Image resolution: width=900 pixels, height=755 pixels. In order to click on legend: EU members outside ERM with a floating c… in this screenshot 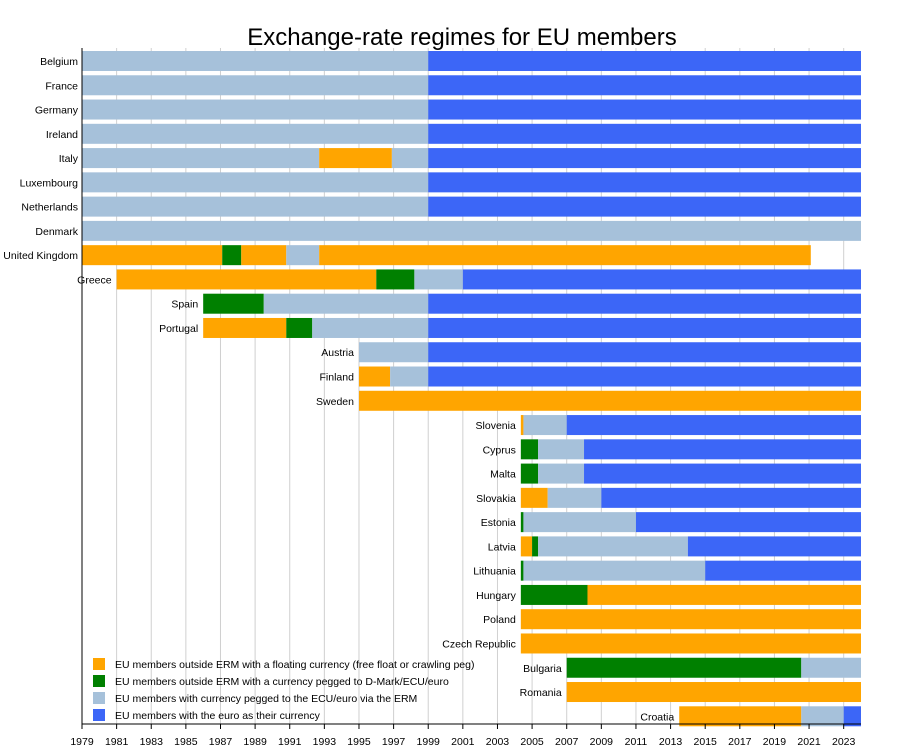, I will do `click(283, 690)`.